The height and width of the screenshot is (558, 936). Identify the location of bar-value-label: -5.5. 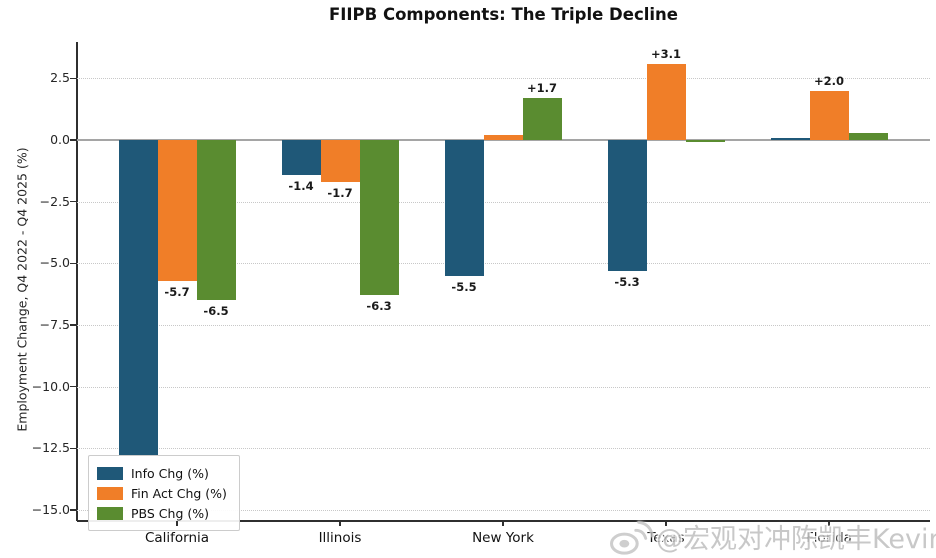
(464, 286).